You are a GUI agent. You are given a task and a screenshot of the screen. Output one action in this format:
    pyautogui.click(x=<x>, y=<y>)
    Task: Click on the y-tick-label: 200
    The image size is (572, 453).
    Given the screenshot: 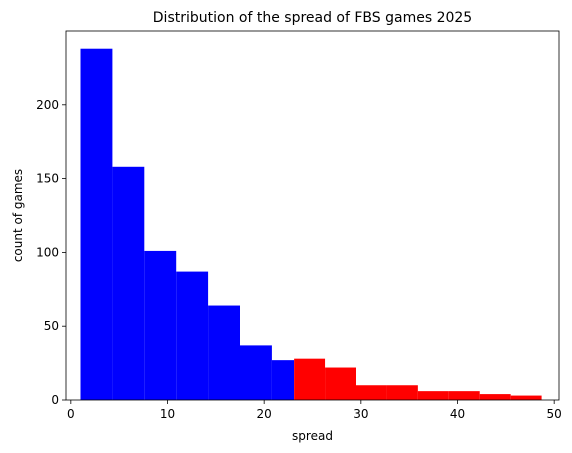 What is the action you would take?
    pyautogui.click(x=47, y=105)
    